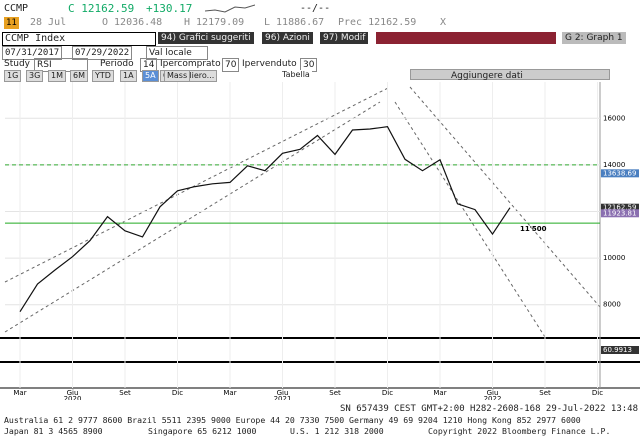 This screenshot has width=640, height=438. Describe the element at coordinates (519, 431) in the screenshot. I see `footer-copyright: Copyright 2022 Bloomberg Finance L.P.` at that location.